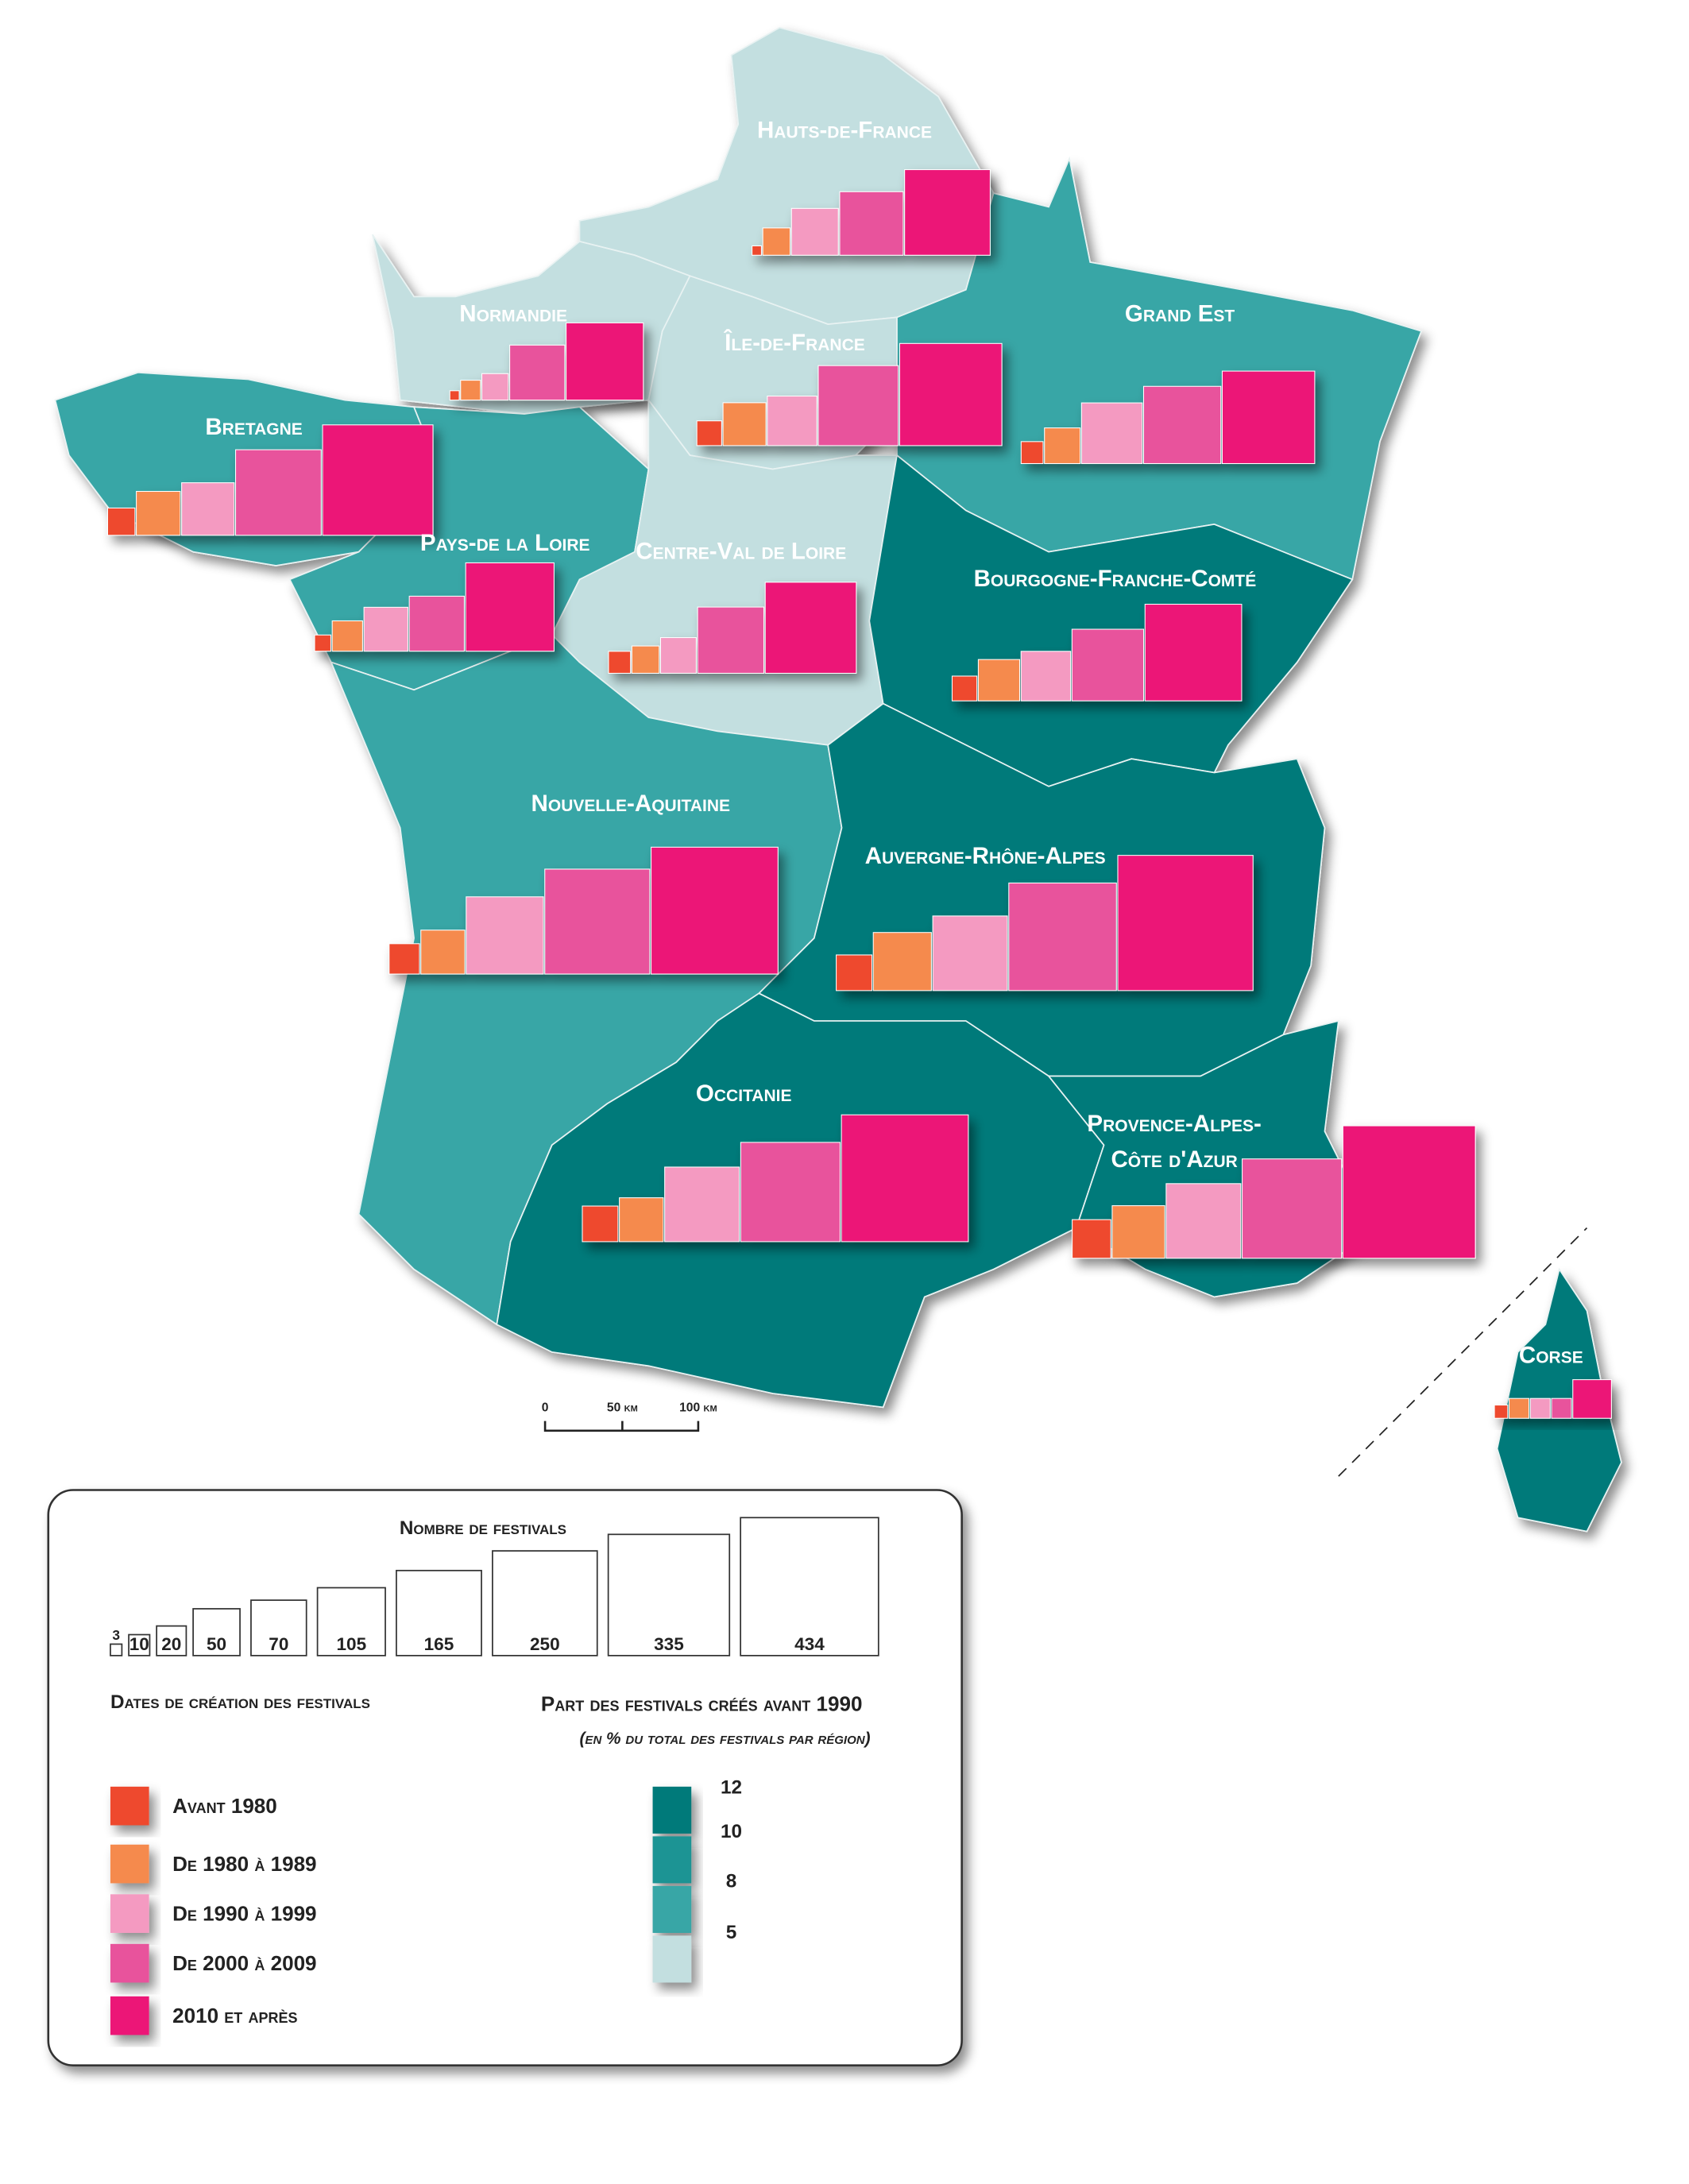 The height and width of the screenshot is (2184, 1689). What do you see at coordinates (240, 1702) in the screenshot?
I see `date-legend-title: Dates de création des festivals` at bounding box center [240, 1702].